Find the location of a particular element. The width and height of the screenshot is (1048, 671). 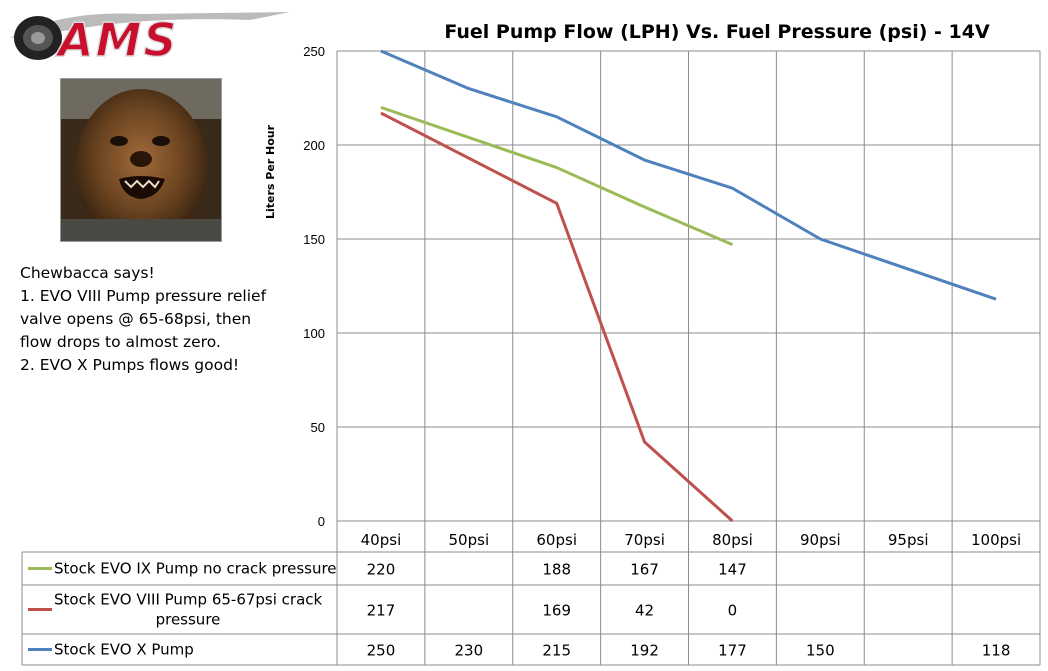

series-line is located at coordinates (557, 176).